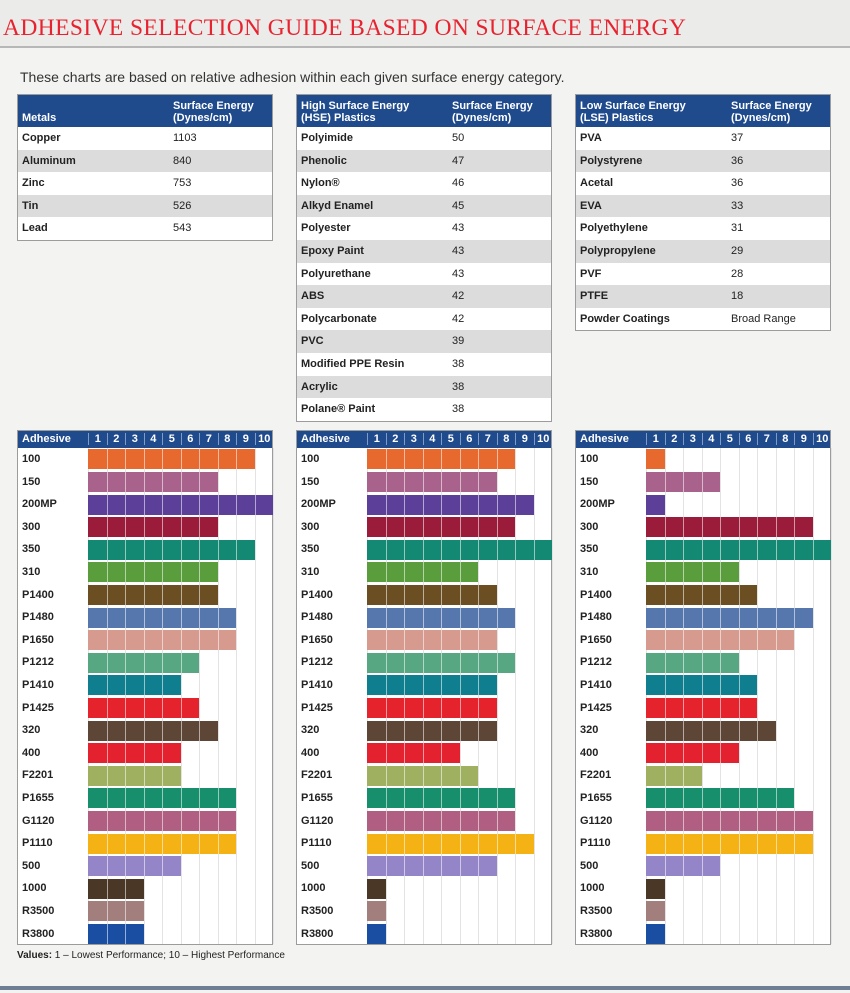  I want to click on bar-r3500, so click(116, 911).